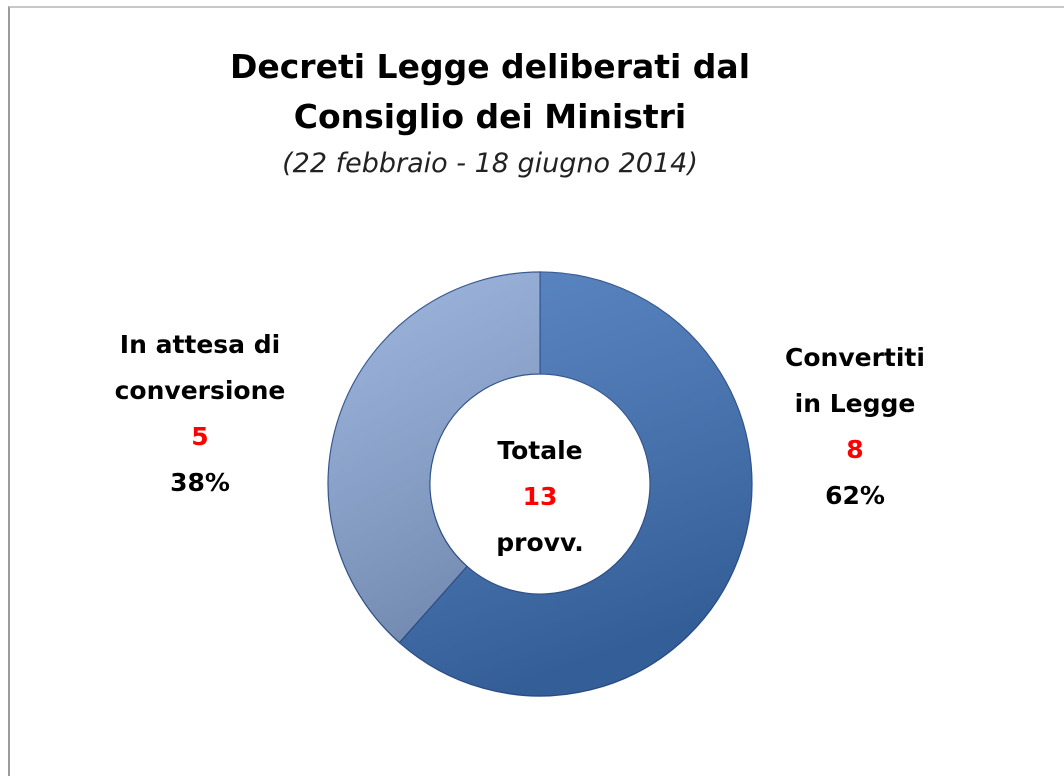 The image size is (1064, 776). I want to click on percent-label: 38%, so click(200, 482).